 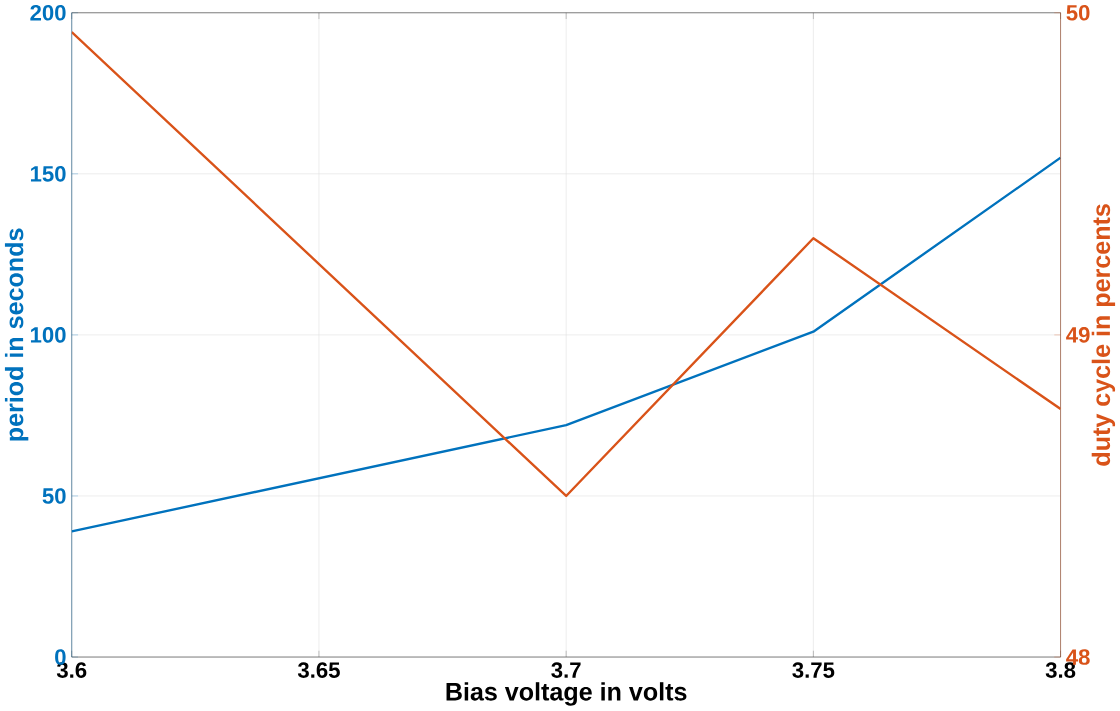 I want to click on x-tick-label: 3.7, so click(x=566, y=670).